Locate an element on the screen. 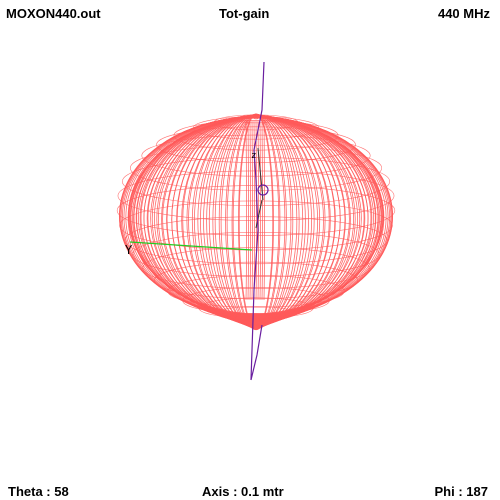  feed-point-marker is located at coordinates (263, 190).